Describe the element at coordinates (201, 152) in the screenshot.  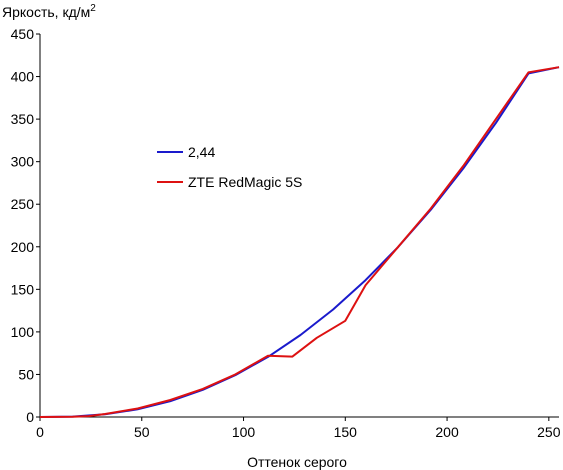
I see `legend-label-2-44: 2,44` at that location.